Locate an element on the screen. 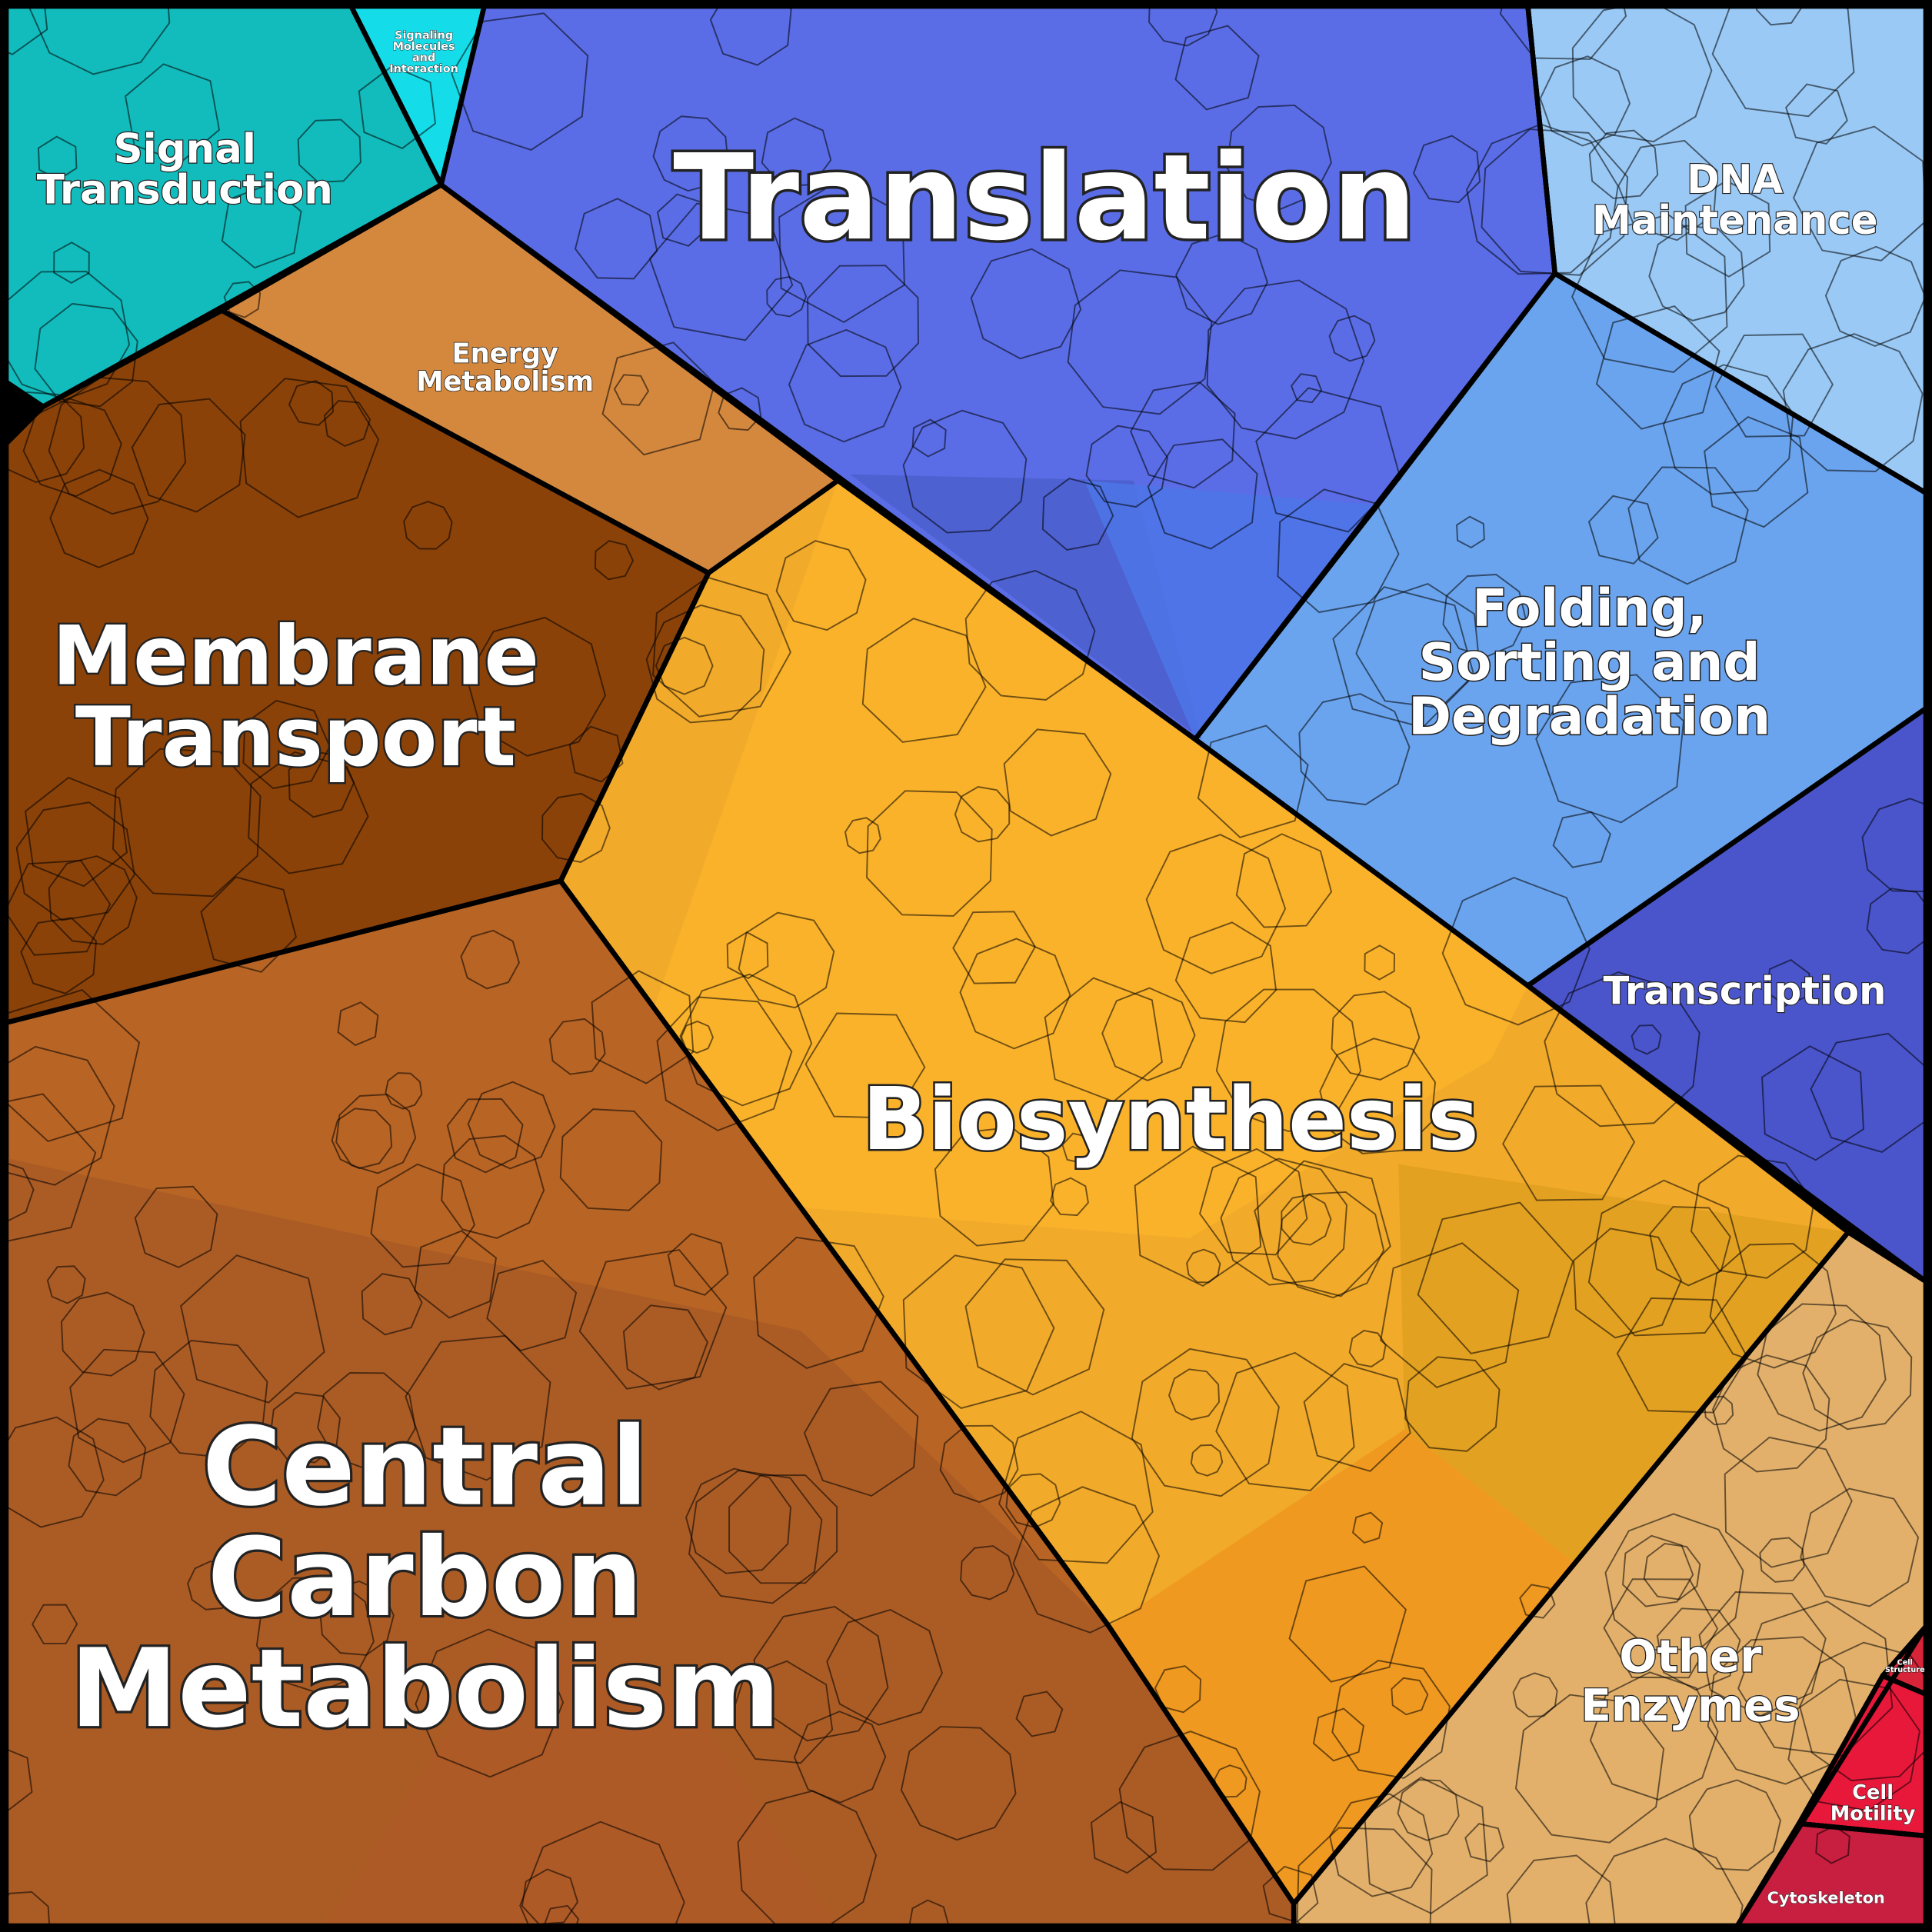  region-label: Folding, Sorting and Degradation is located at coordinates (1589, 662).